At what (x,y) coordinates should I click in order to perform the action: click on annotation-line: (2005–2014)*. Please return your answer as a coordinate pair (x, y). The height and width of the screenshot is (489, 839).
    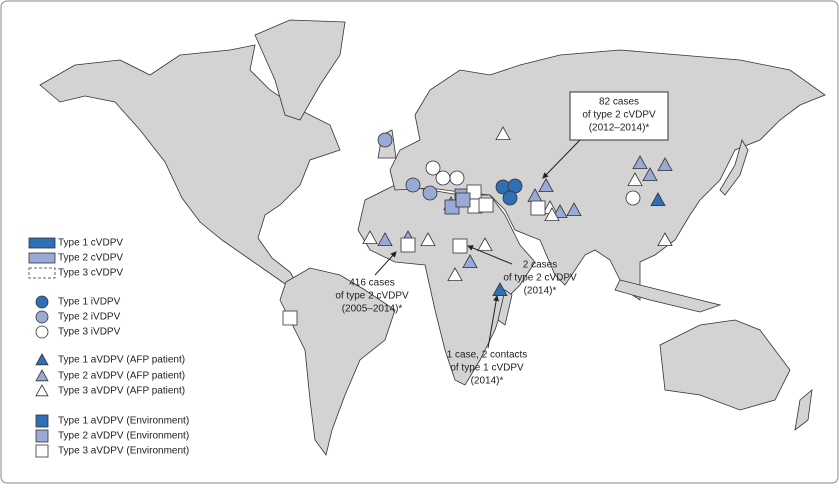
    Looking at the image, I should click on (372, 309).